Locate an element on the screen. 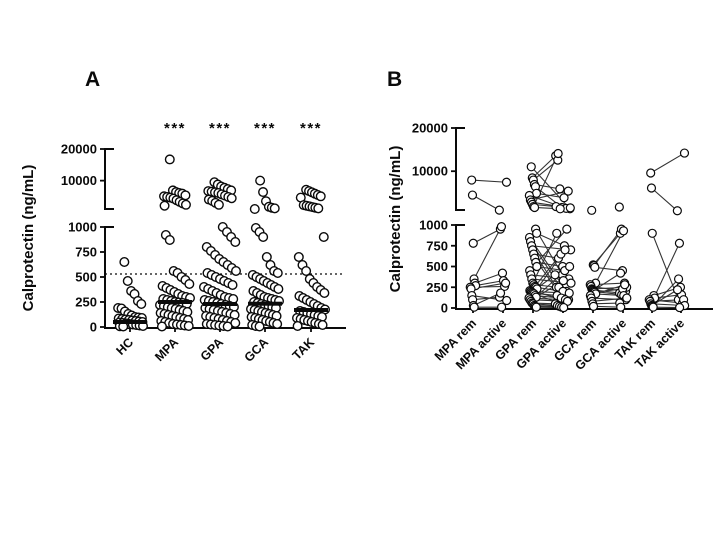 The height and width of the screenshot is (540, 720). scatter-group-gca is located at coordinates (265, 253).